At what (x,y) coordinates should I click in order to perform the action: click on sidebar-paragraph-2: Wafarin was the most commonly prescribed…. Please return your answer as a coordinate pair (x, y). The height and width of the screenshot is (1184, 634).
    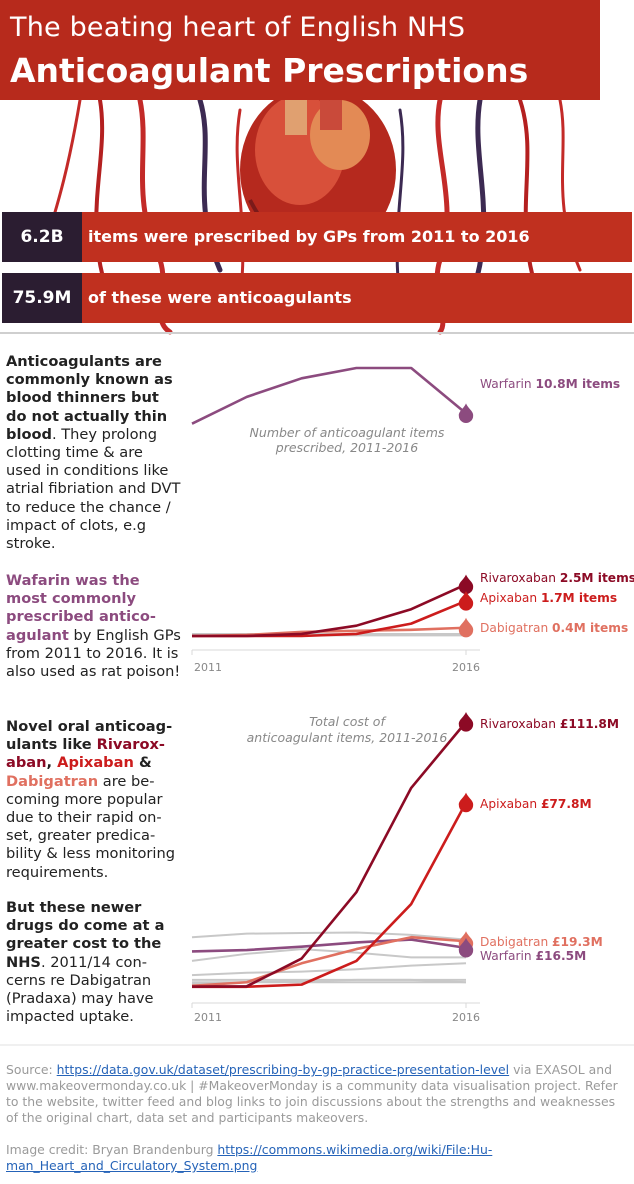
    Looking at the image, I should click on (94, 626).